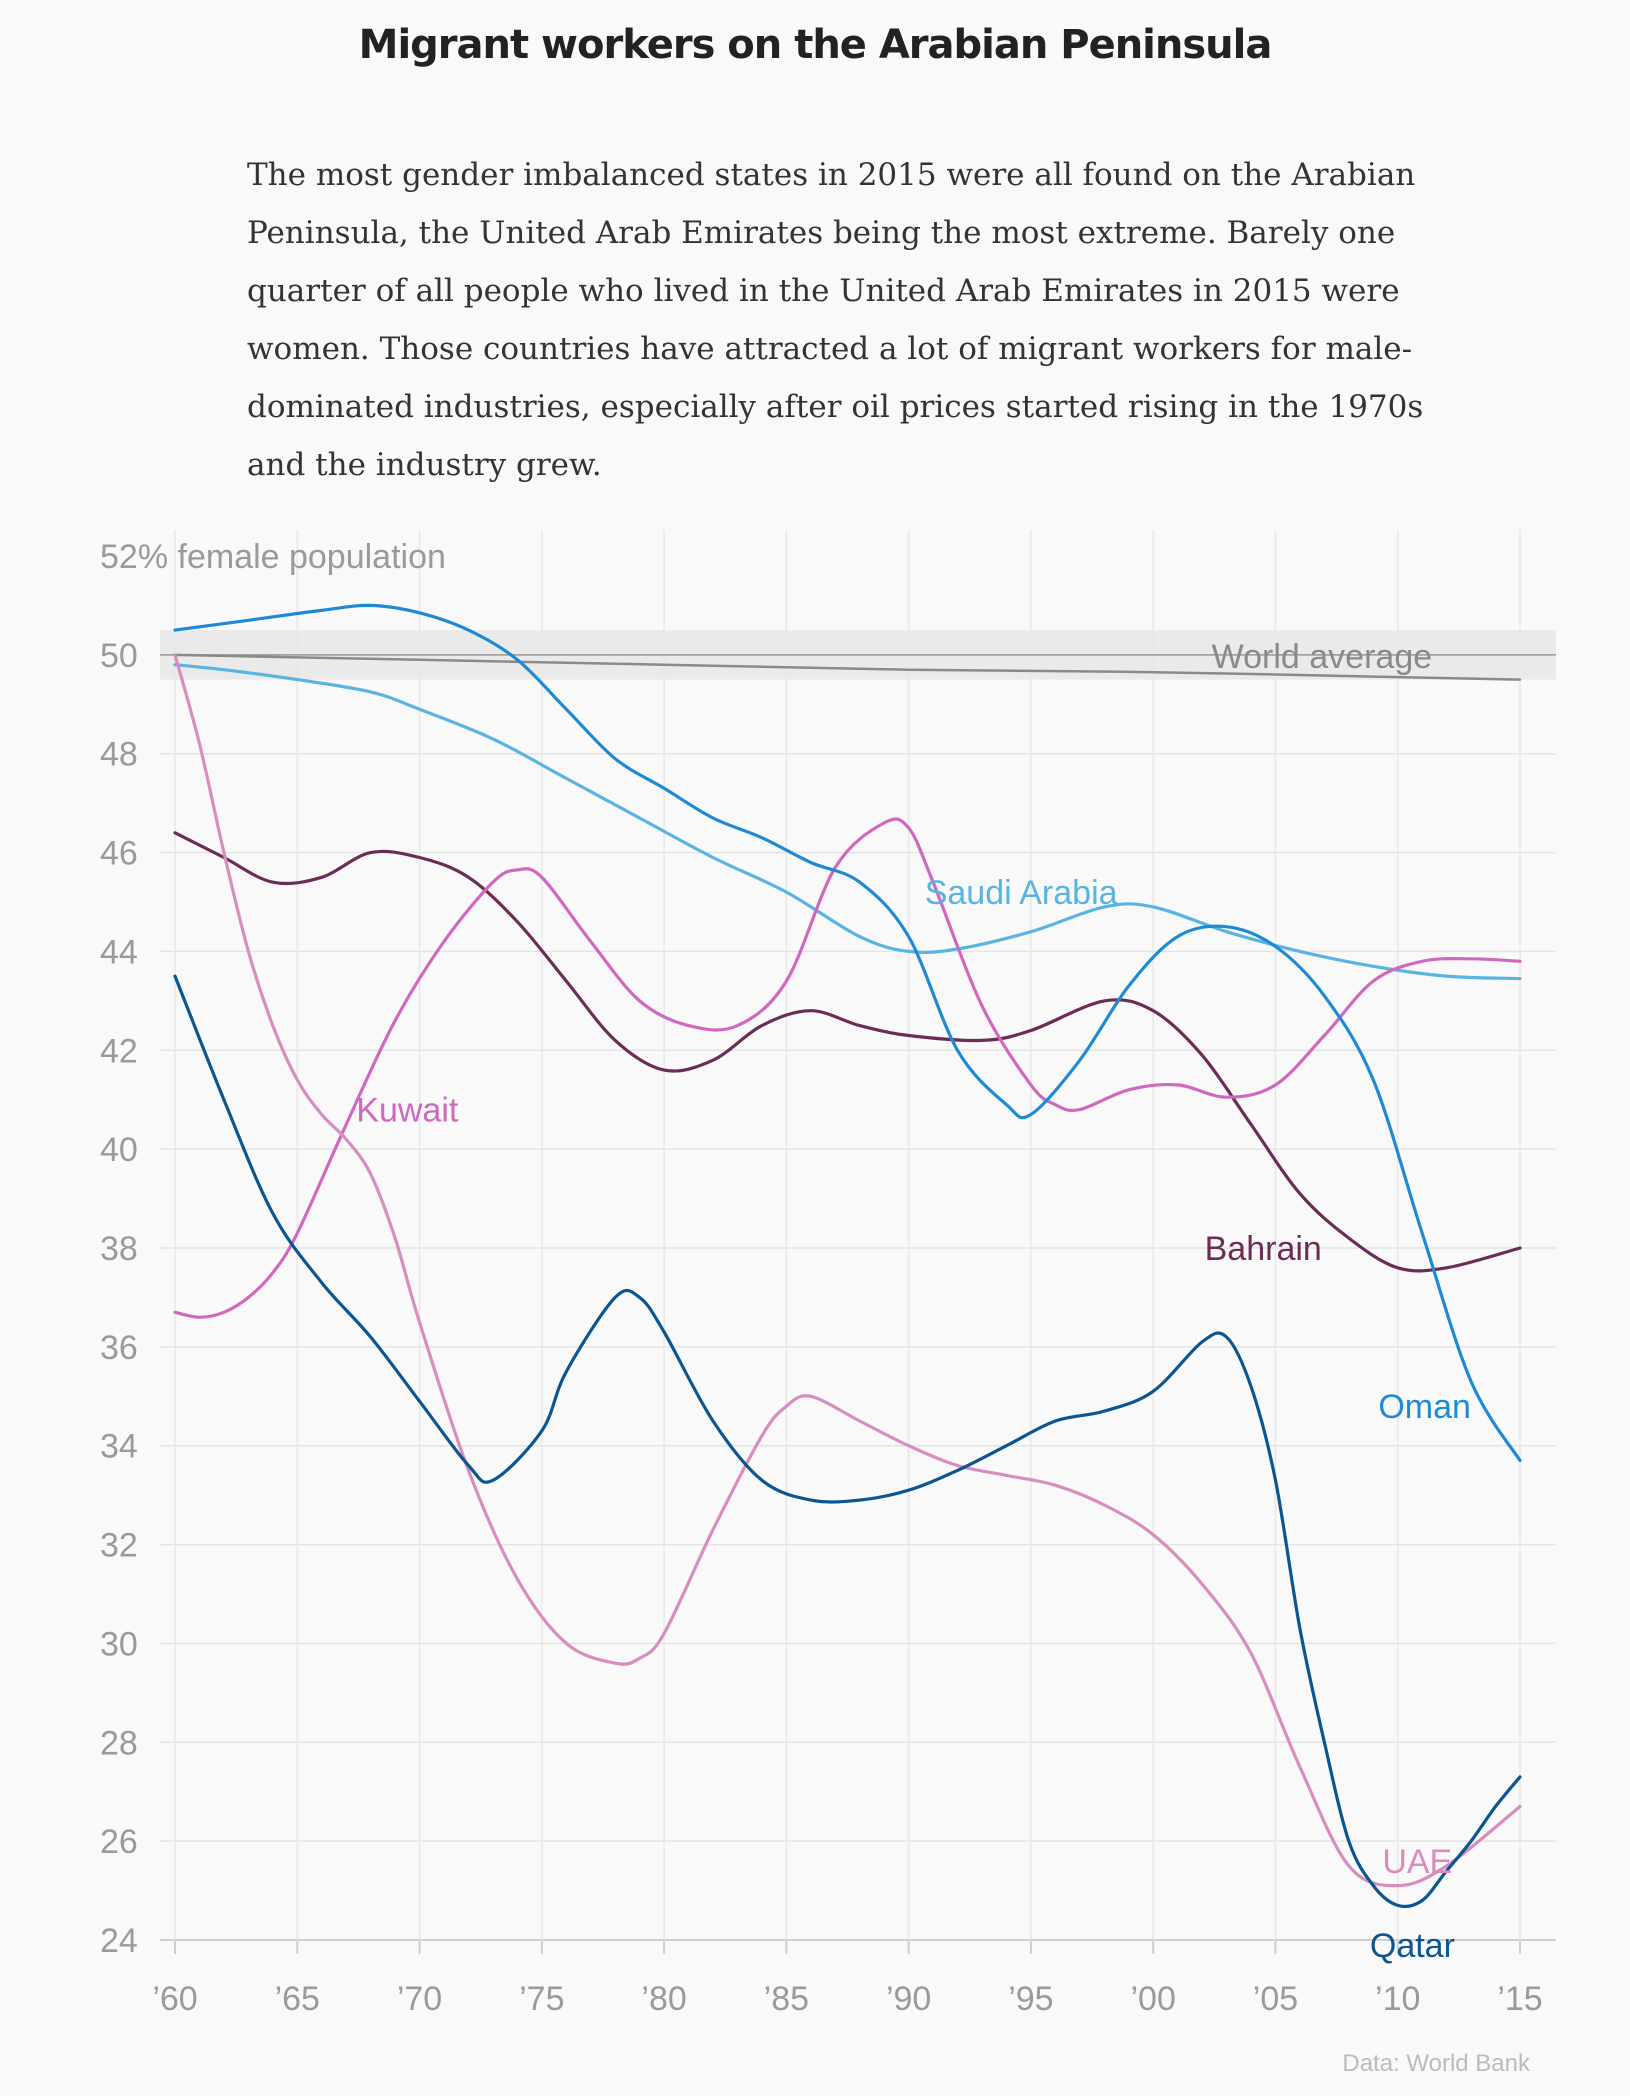 The image size is (1630, 2096). Describe the element at coordinates (297, 1999) in the screenshot. I see `x-tick-label: ’65` at that location.